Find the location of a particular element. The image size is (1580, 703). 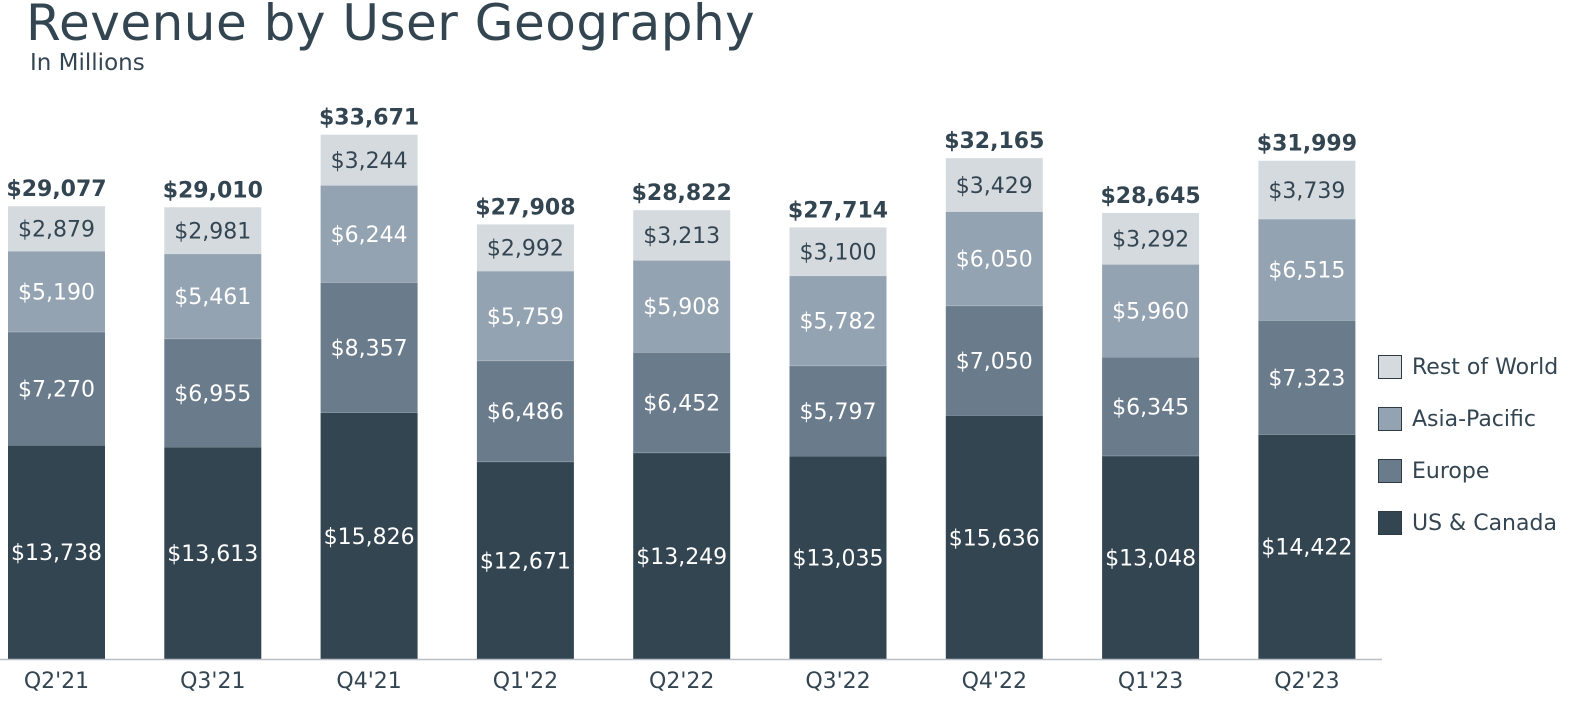

segment-label: $7,050 is located at coordinates (994, 362).